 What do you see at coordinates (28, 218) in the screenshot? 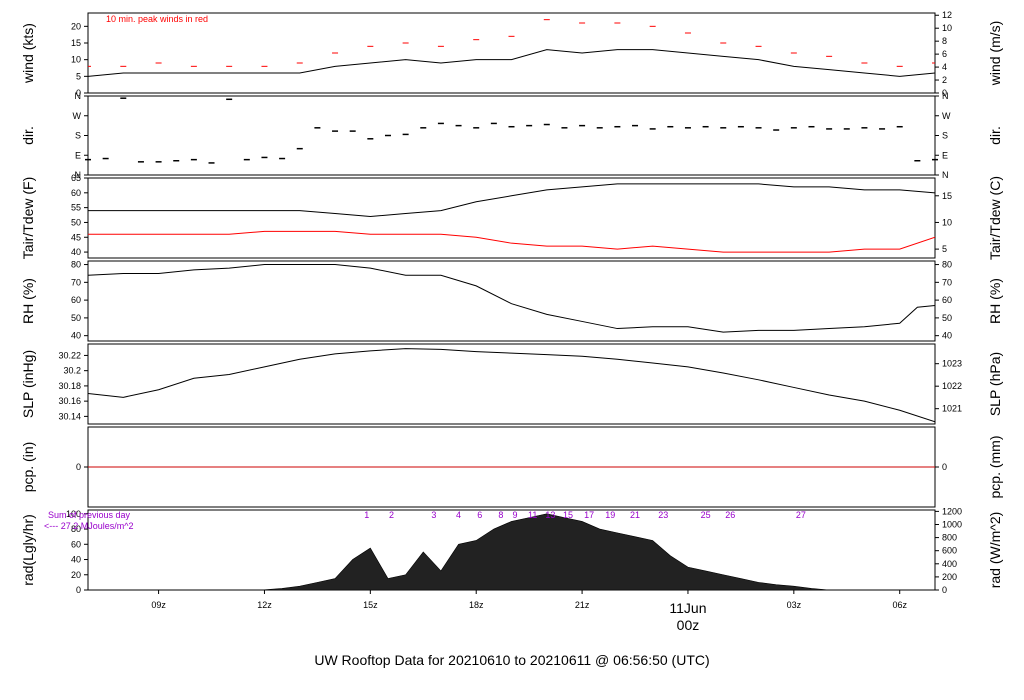
I see `temp-ylabel-left: Tair/Tdew (F)` at bounding box center [28, 218].